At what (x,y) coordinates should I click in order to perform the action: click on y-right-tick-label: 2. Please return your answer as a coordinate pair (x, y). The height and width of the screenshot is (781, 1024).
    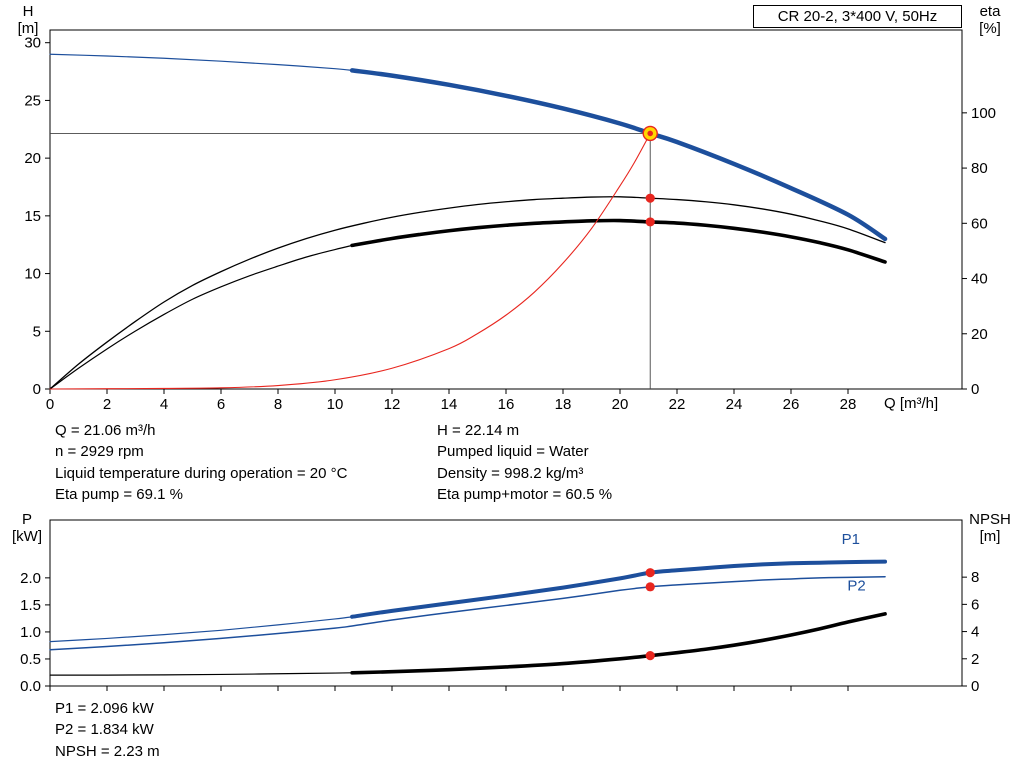
    Looking at the image, I should click on (975, 659).